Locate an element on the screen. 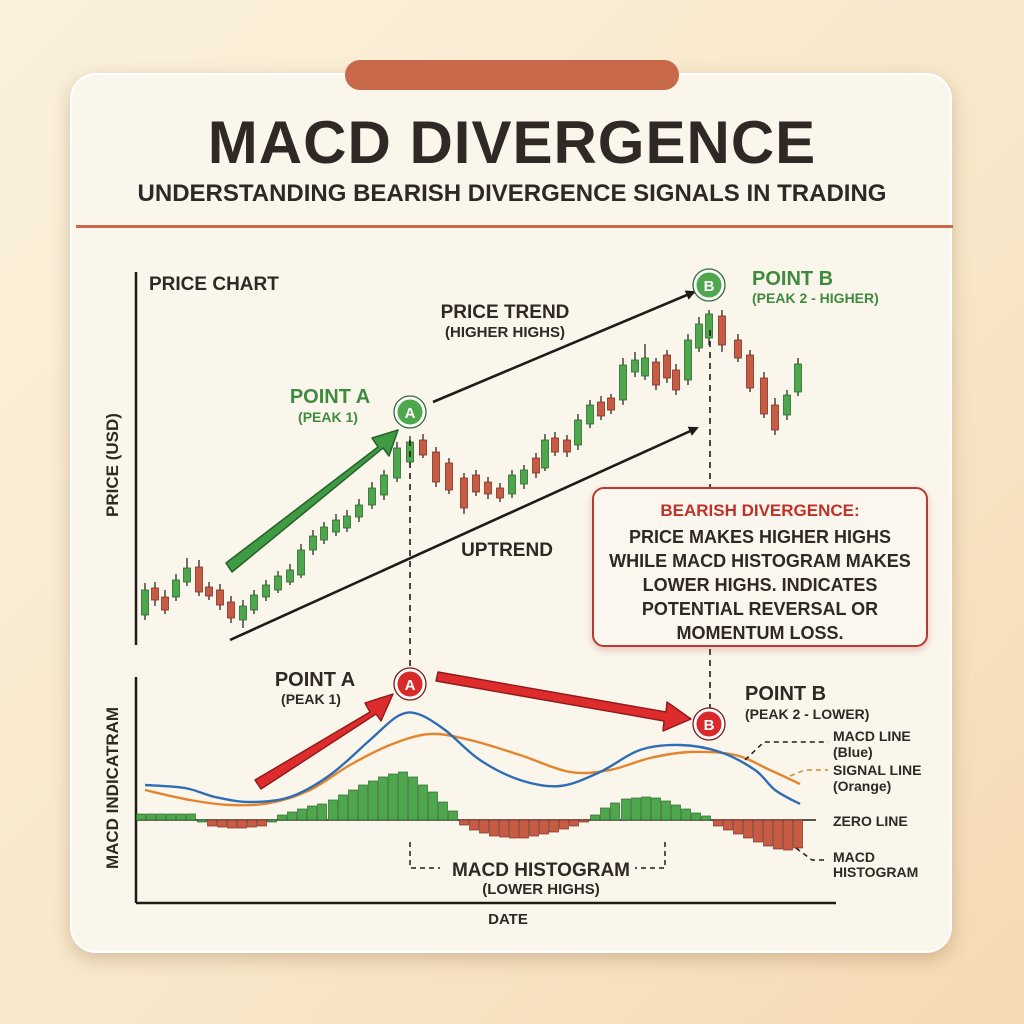 The width and height of the screenshot is (1024, 1024). macd-histogram-series is located at coordinates (469, 811).